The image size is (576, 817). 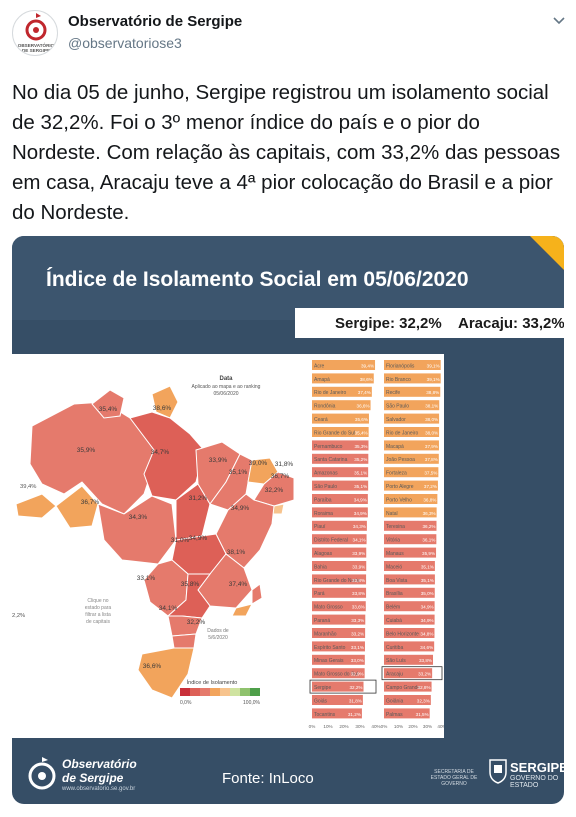 I want to click on chart-tick-label: 30%, so click(x=359, y=726).